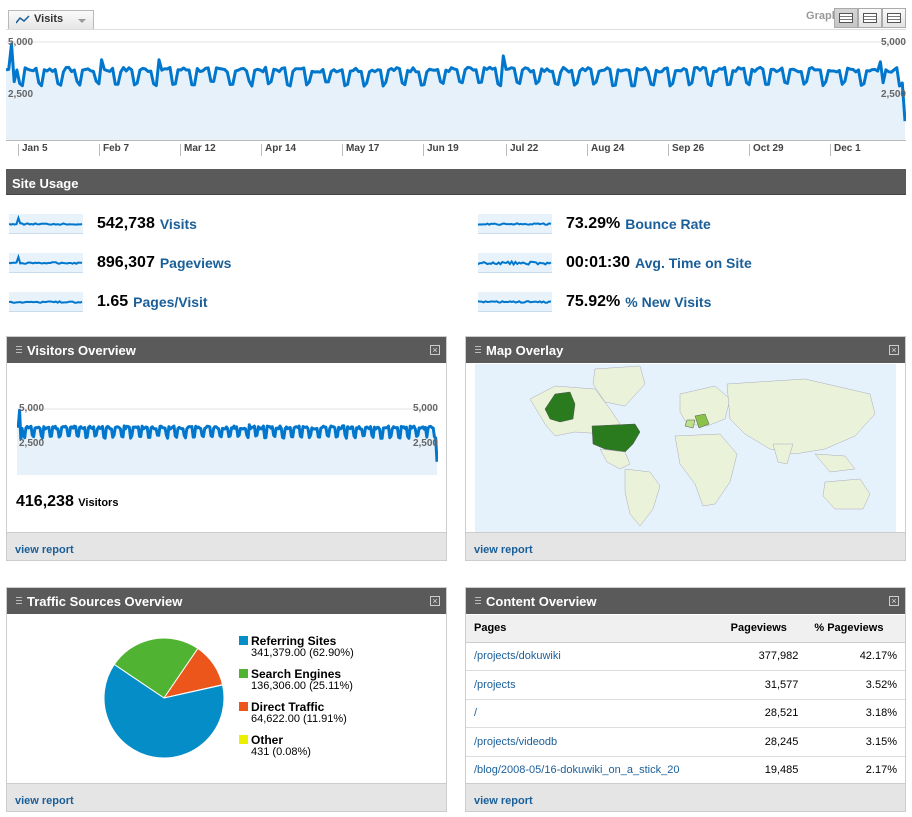  Describe the element at coordinates (22, 19) in the screenshot. I see `line-chart-icon` at that location.